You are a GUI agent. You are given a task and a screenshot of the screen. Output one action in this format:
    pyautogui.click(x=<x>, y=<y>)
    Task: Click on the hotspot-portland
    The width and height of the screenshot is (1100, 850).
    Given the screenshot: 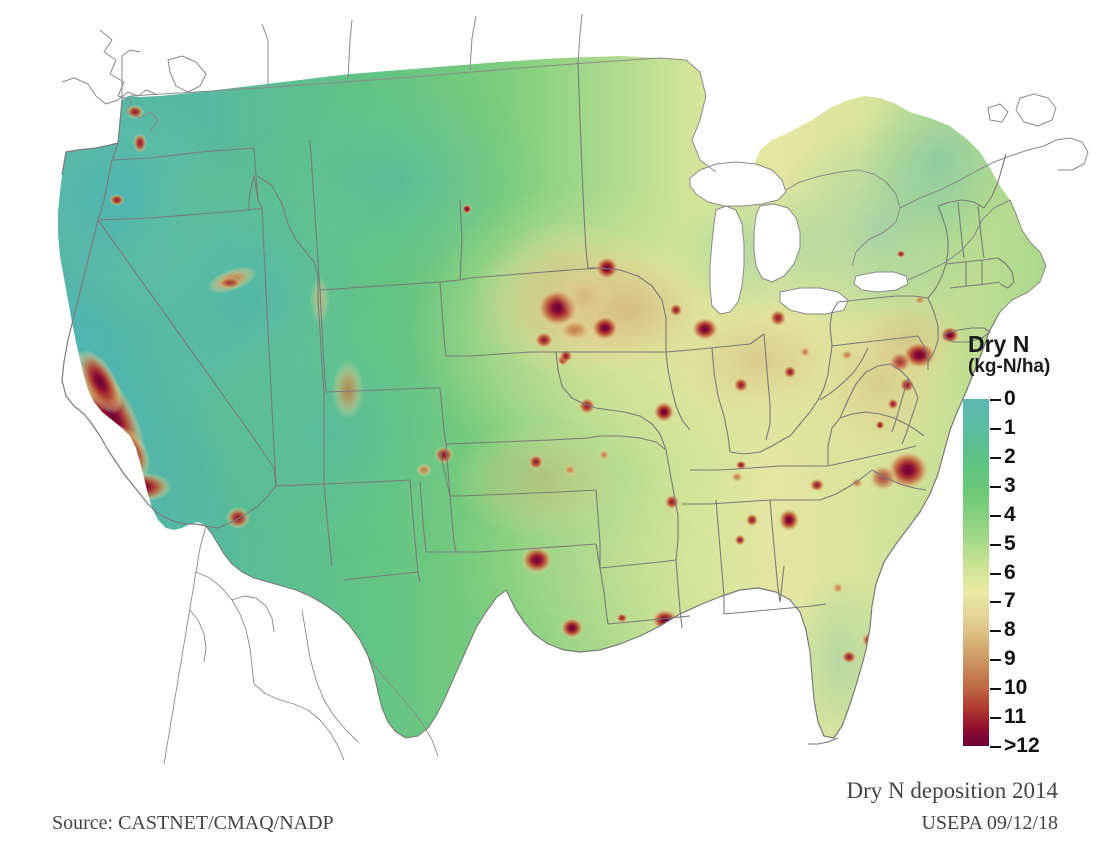 What is the action you would take?
    pyautogui.click(x=117, y=200)
    